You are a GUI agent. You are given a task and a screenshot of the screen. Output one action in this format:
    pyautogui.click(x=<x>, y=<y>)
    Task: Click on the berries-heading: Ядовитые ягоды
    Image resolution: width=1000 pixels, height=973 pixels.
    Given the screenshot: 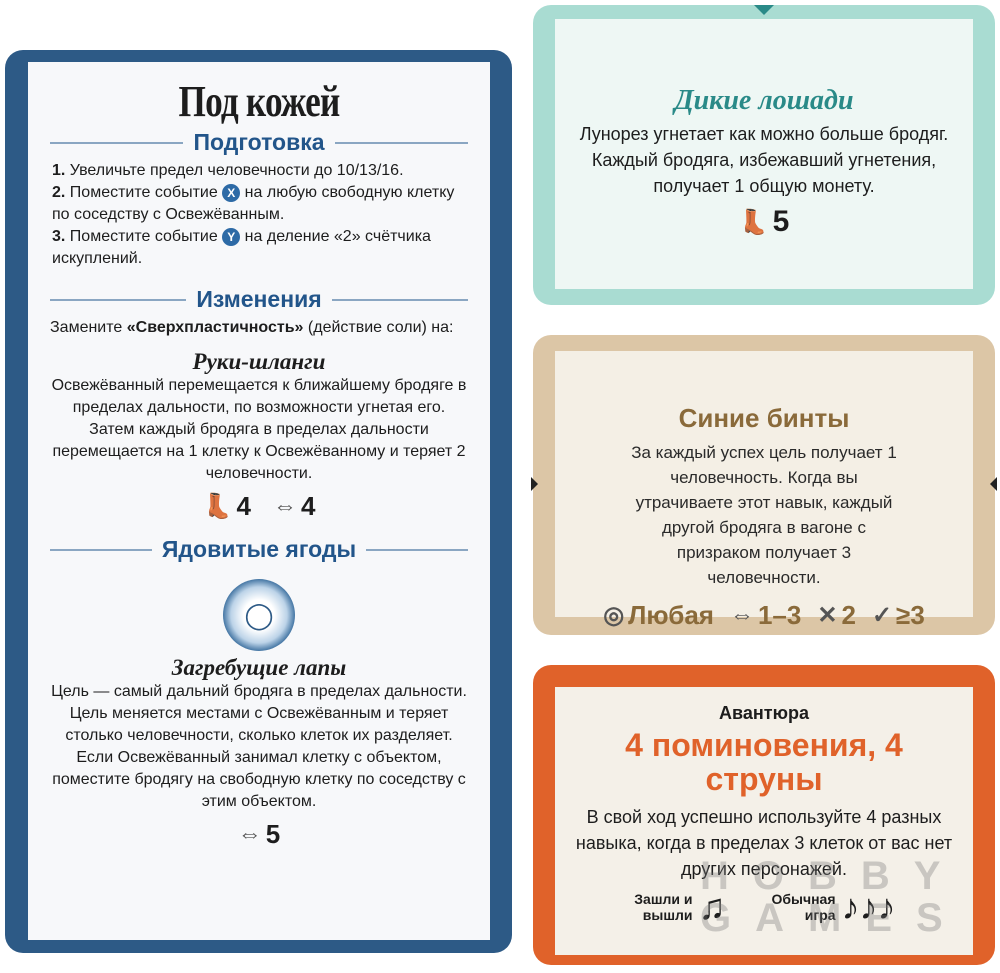 What is the action you would take?
    pyautogui.click(x=259, y=549)
    